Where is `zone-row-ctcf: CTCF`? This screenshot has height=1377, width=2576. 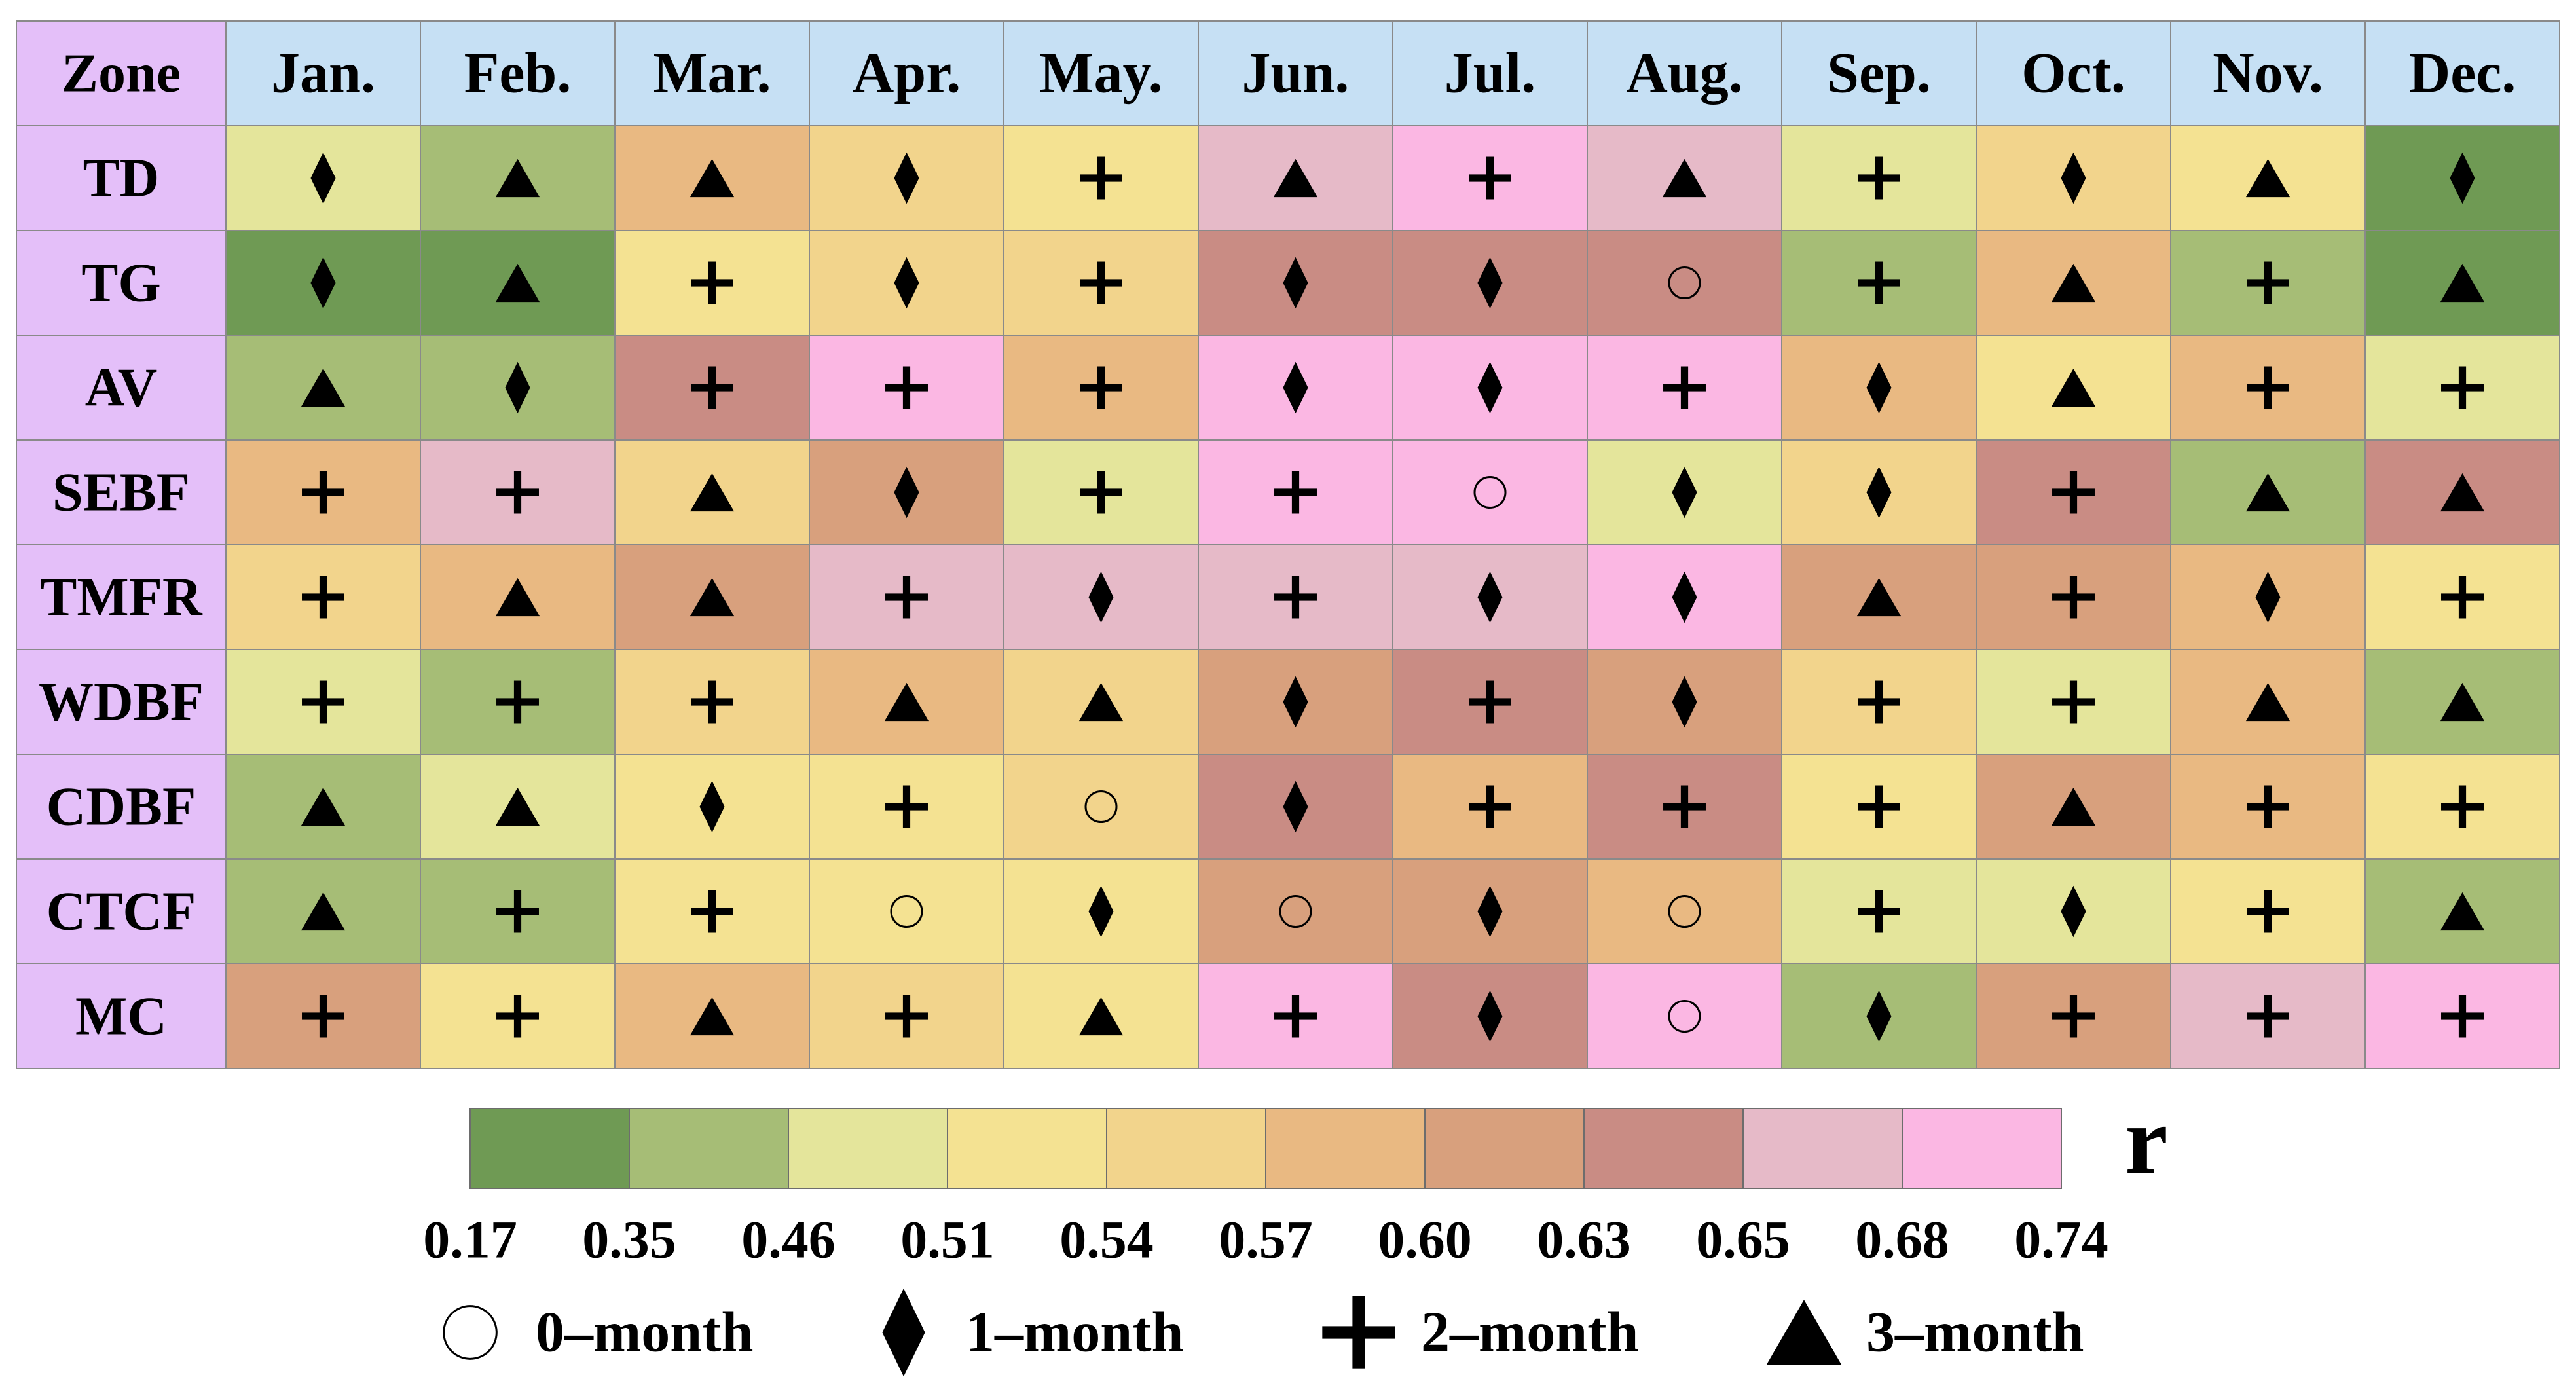 zone-row-ctcf: CTCF is located at coordinates (1288, 911).